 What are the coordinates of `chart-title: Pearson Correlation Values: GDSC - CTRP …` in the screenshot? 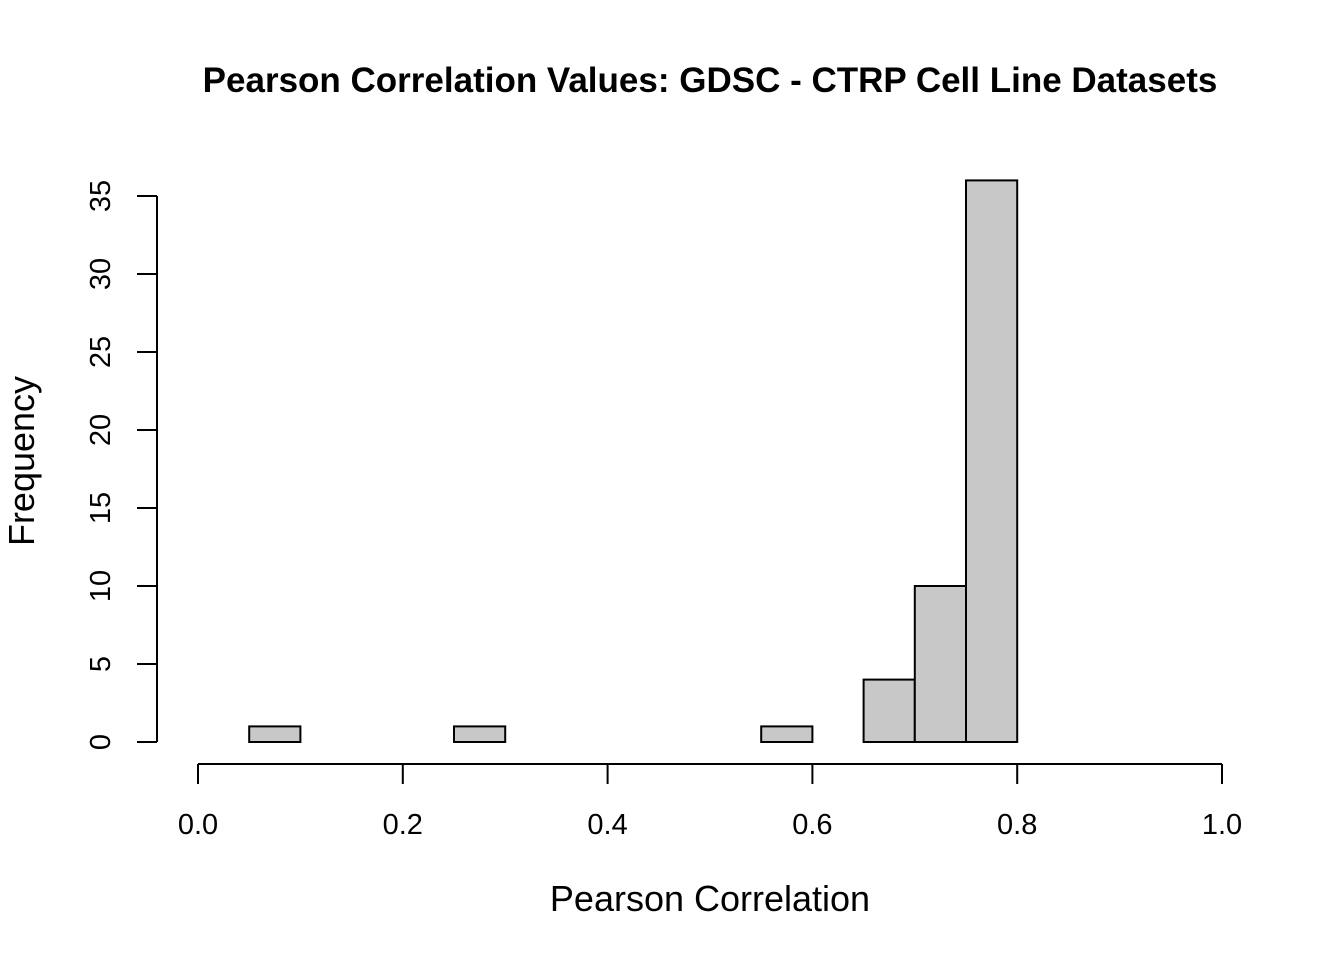 It's located at (710, 80).